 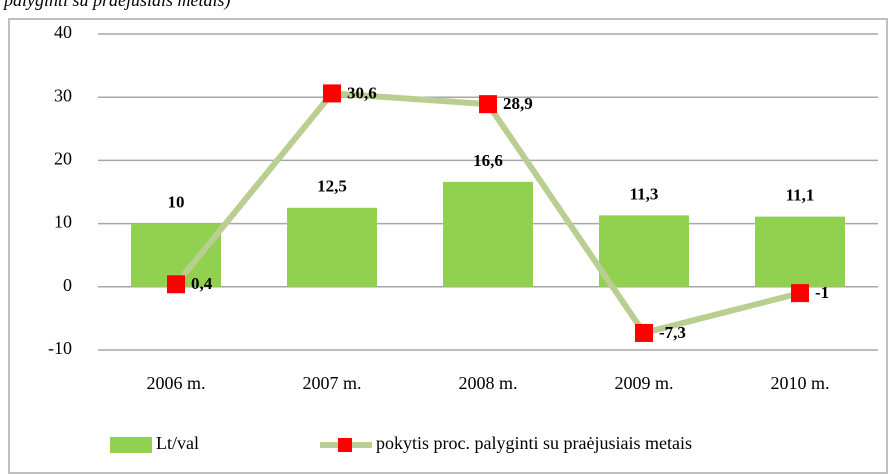 What do you see at coordinates (175, 383) in the screenshot?
I see `x-tick-label: 2006 m.` at bounding box center [175, 383].